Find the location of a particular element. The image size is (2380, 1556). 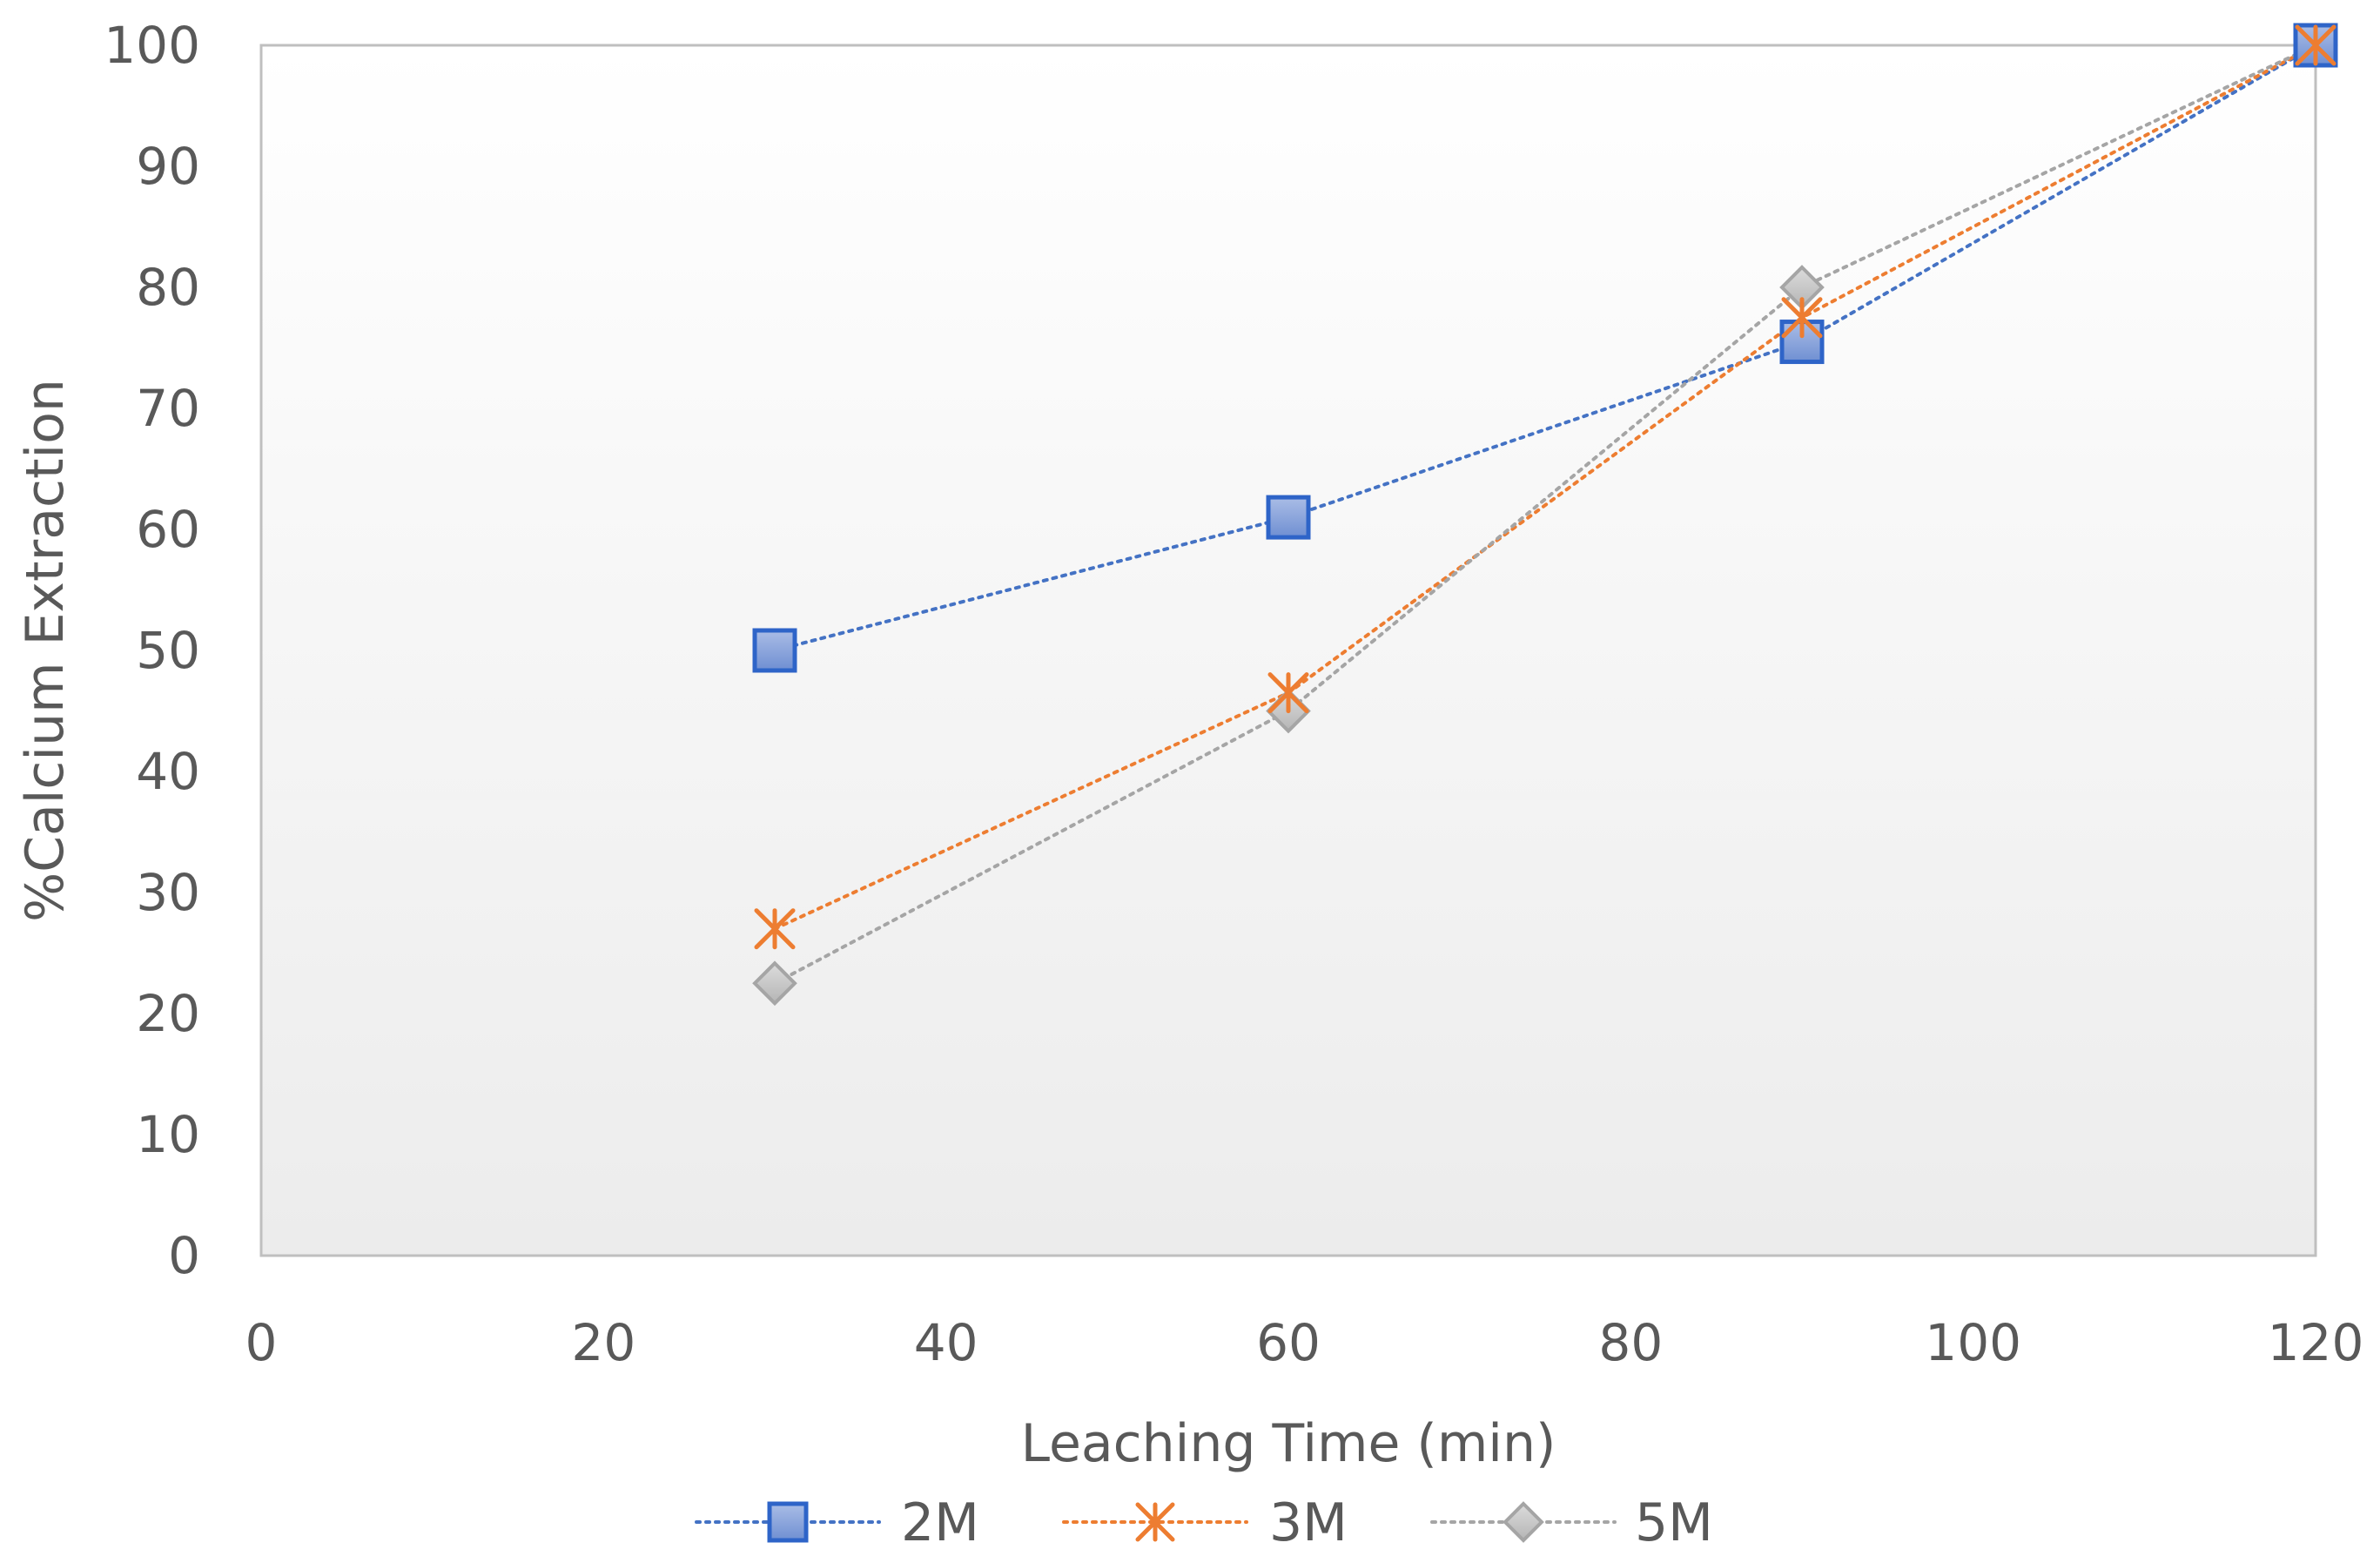

x-axis-ticks: 0 20 40 60 80 100 120 is located at coordinates (1304, 1342).